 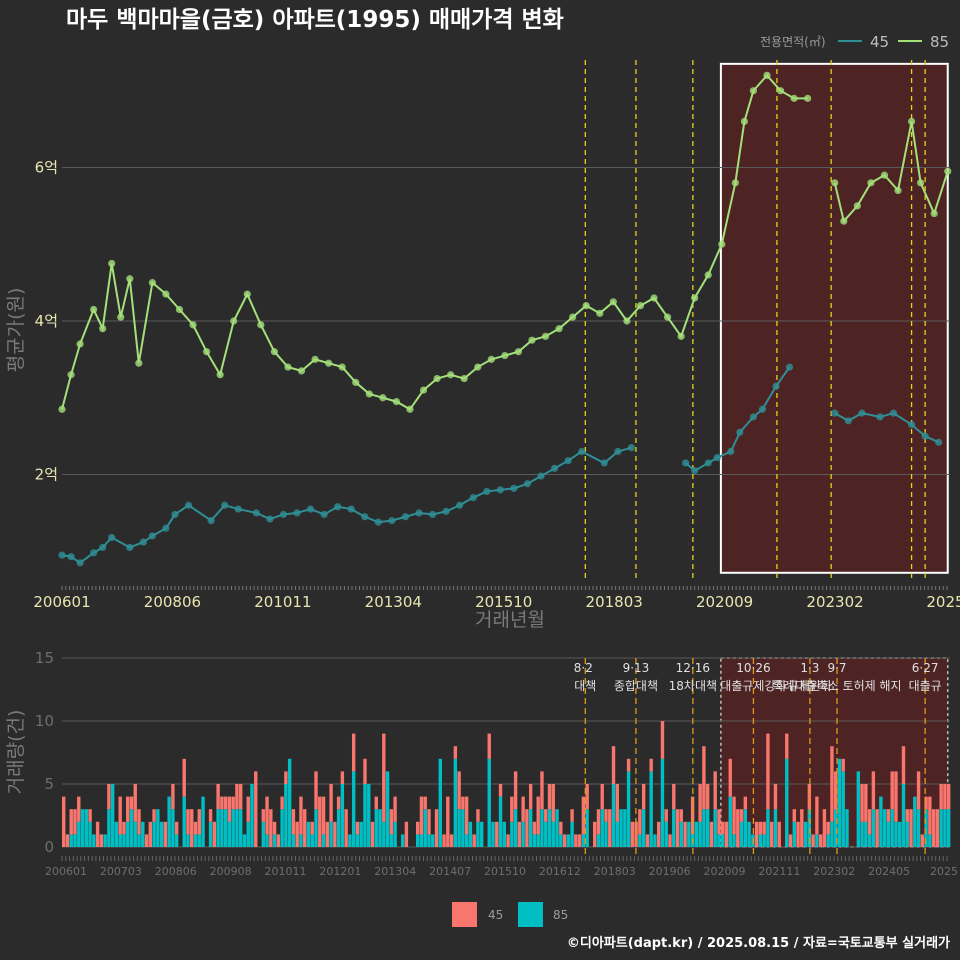 I want to click on x-tick-label: 201011, so click(x=282, y=602).